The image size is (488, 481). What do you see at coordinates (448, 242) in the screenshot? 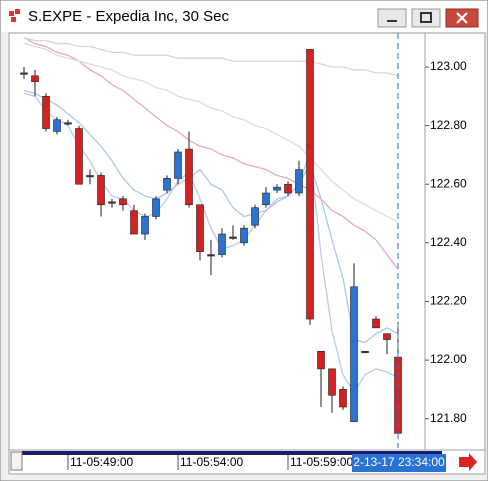
I see `y-tick-label: 122.40` at bounding box center [448, 242].